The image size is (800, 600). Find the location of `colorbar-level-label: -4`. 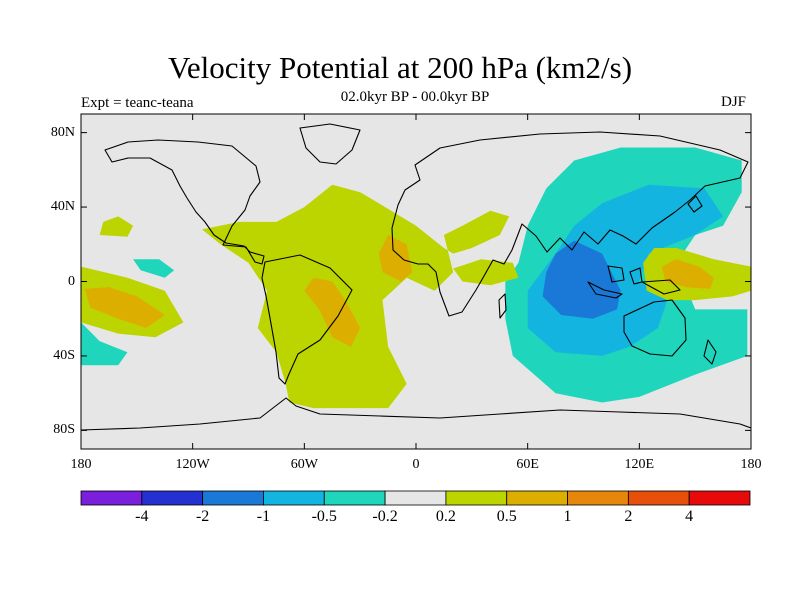

colorbar-level-label: -4 is located at coordinates (142, 516).